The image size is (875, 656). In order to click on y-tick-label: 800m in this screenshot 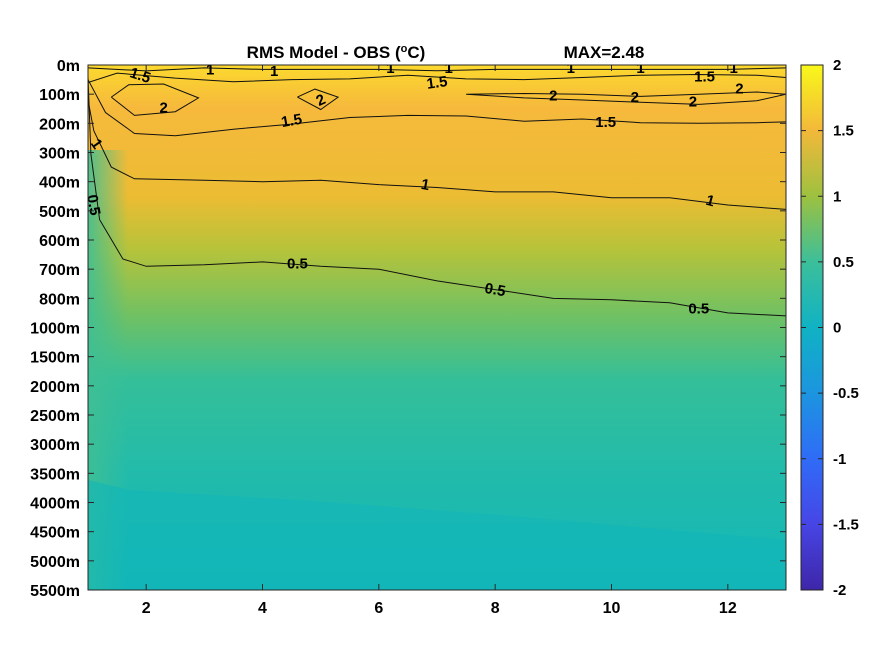, I will do `click(59, 299)`.